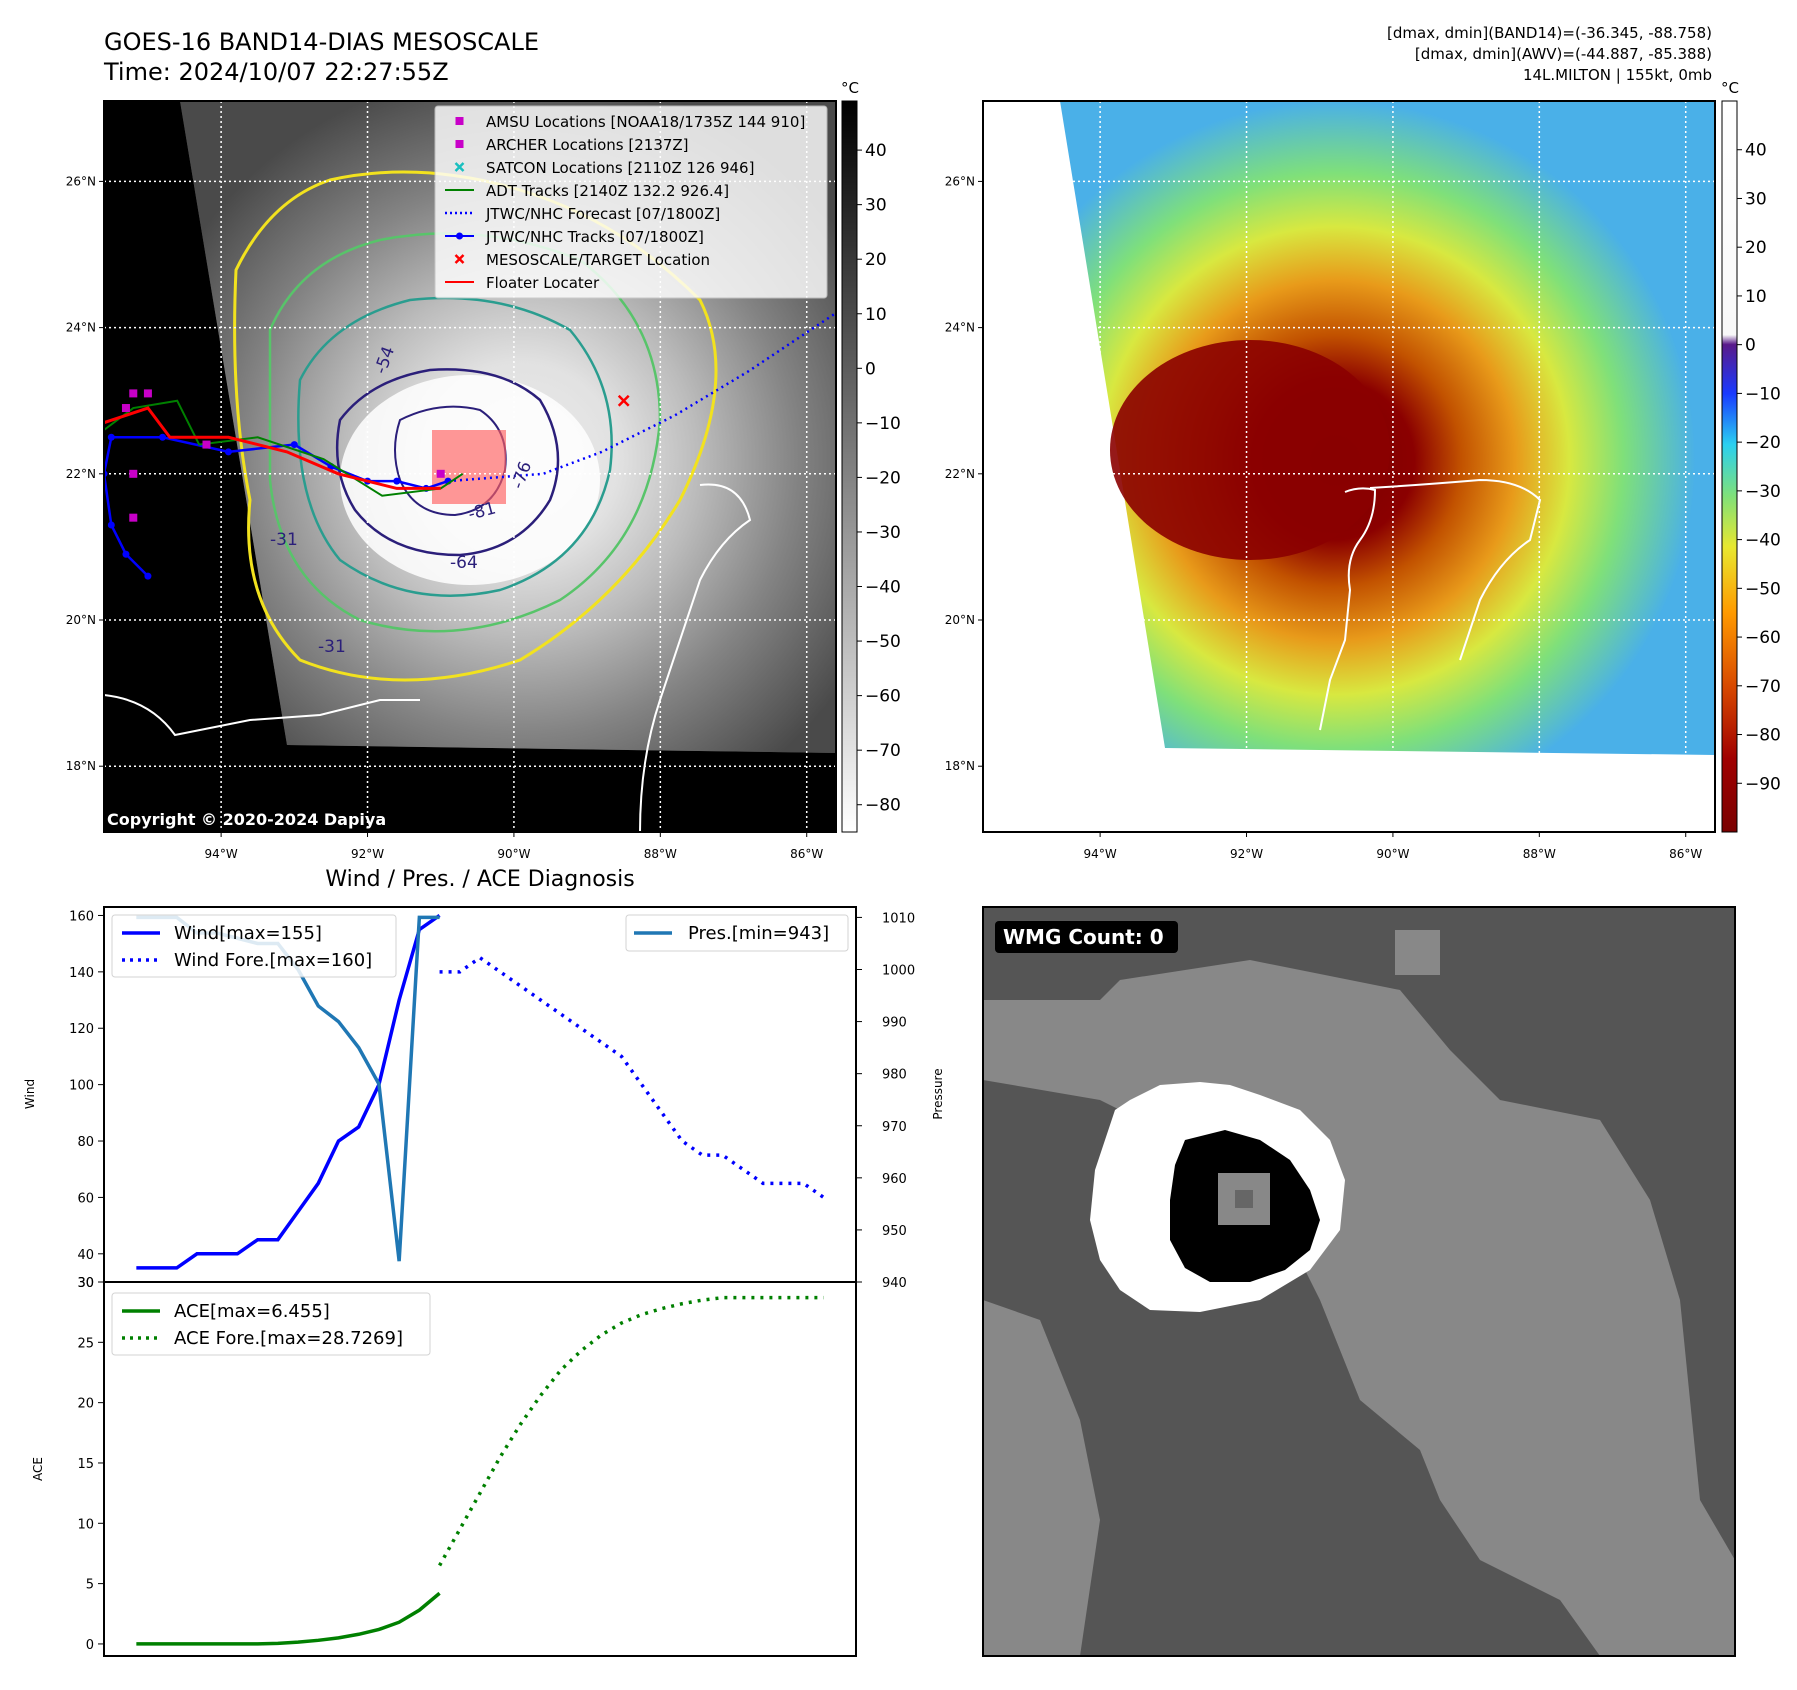 The image size is (1797, 1690). I want to click on map2-lat-label: 24°N, so click(960, 328).